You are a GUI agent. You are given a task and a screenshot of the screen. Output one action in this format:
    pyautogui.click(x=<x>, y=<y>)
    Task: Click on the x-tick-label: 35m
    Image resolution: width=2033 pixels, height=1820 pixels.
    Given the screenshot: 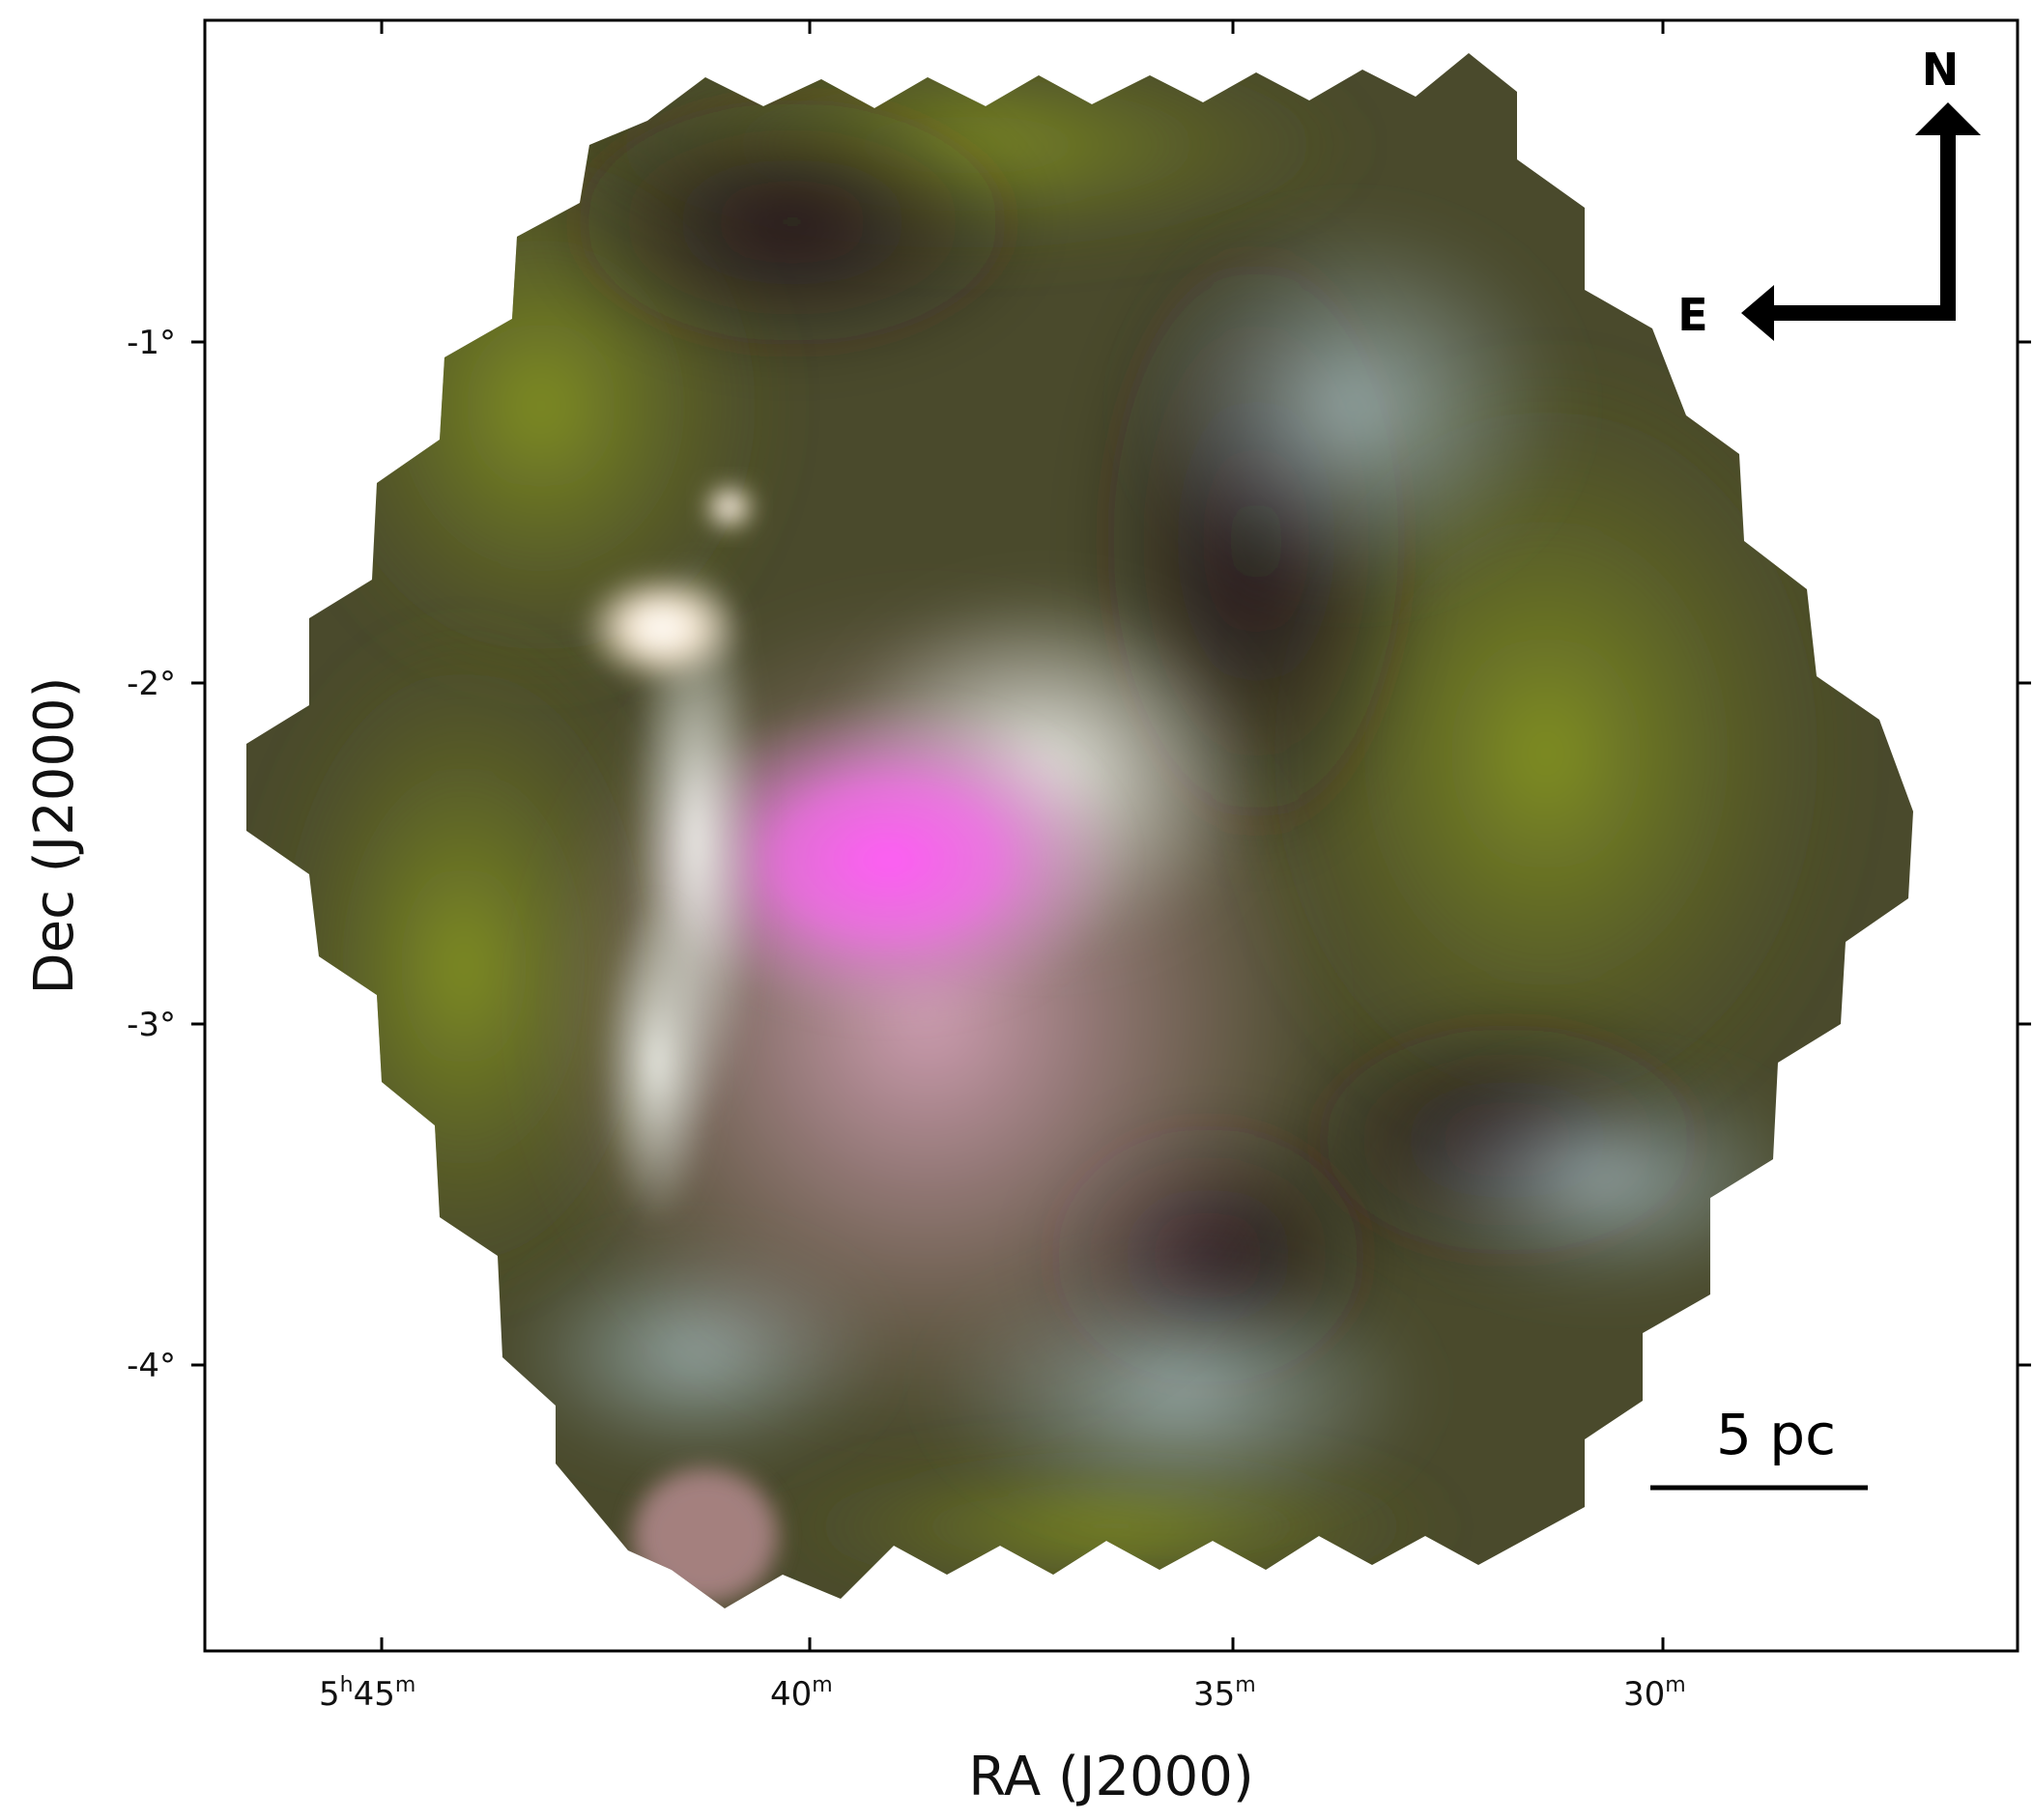 What is the action you would take?
    pyautogui.click(x=1224, y=1694)
    